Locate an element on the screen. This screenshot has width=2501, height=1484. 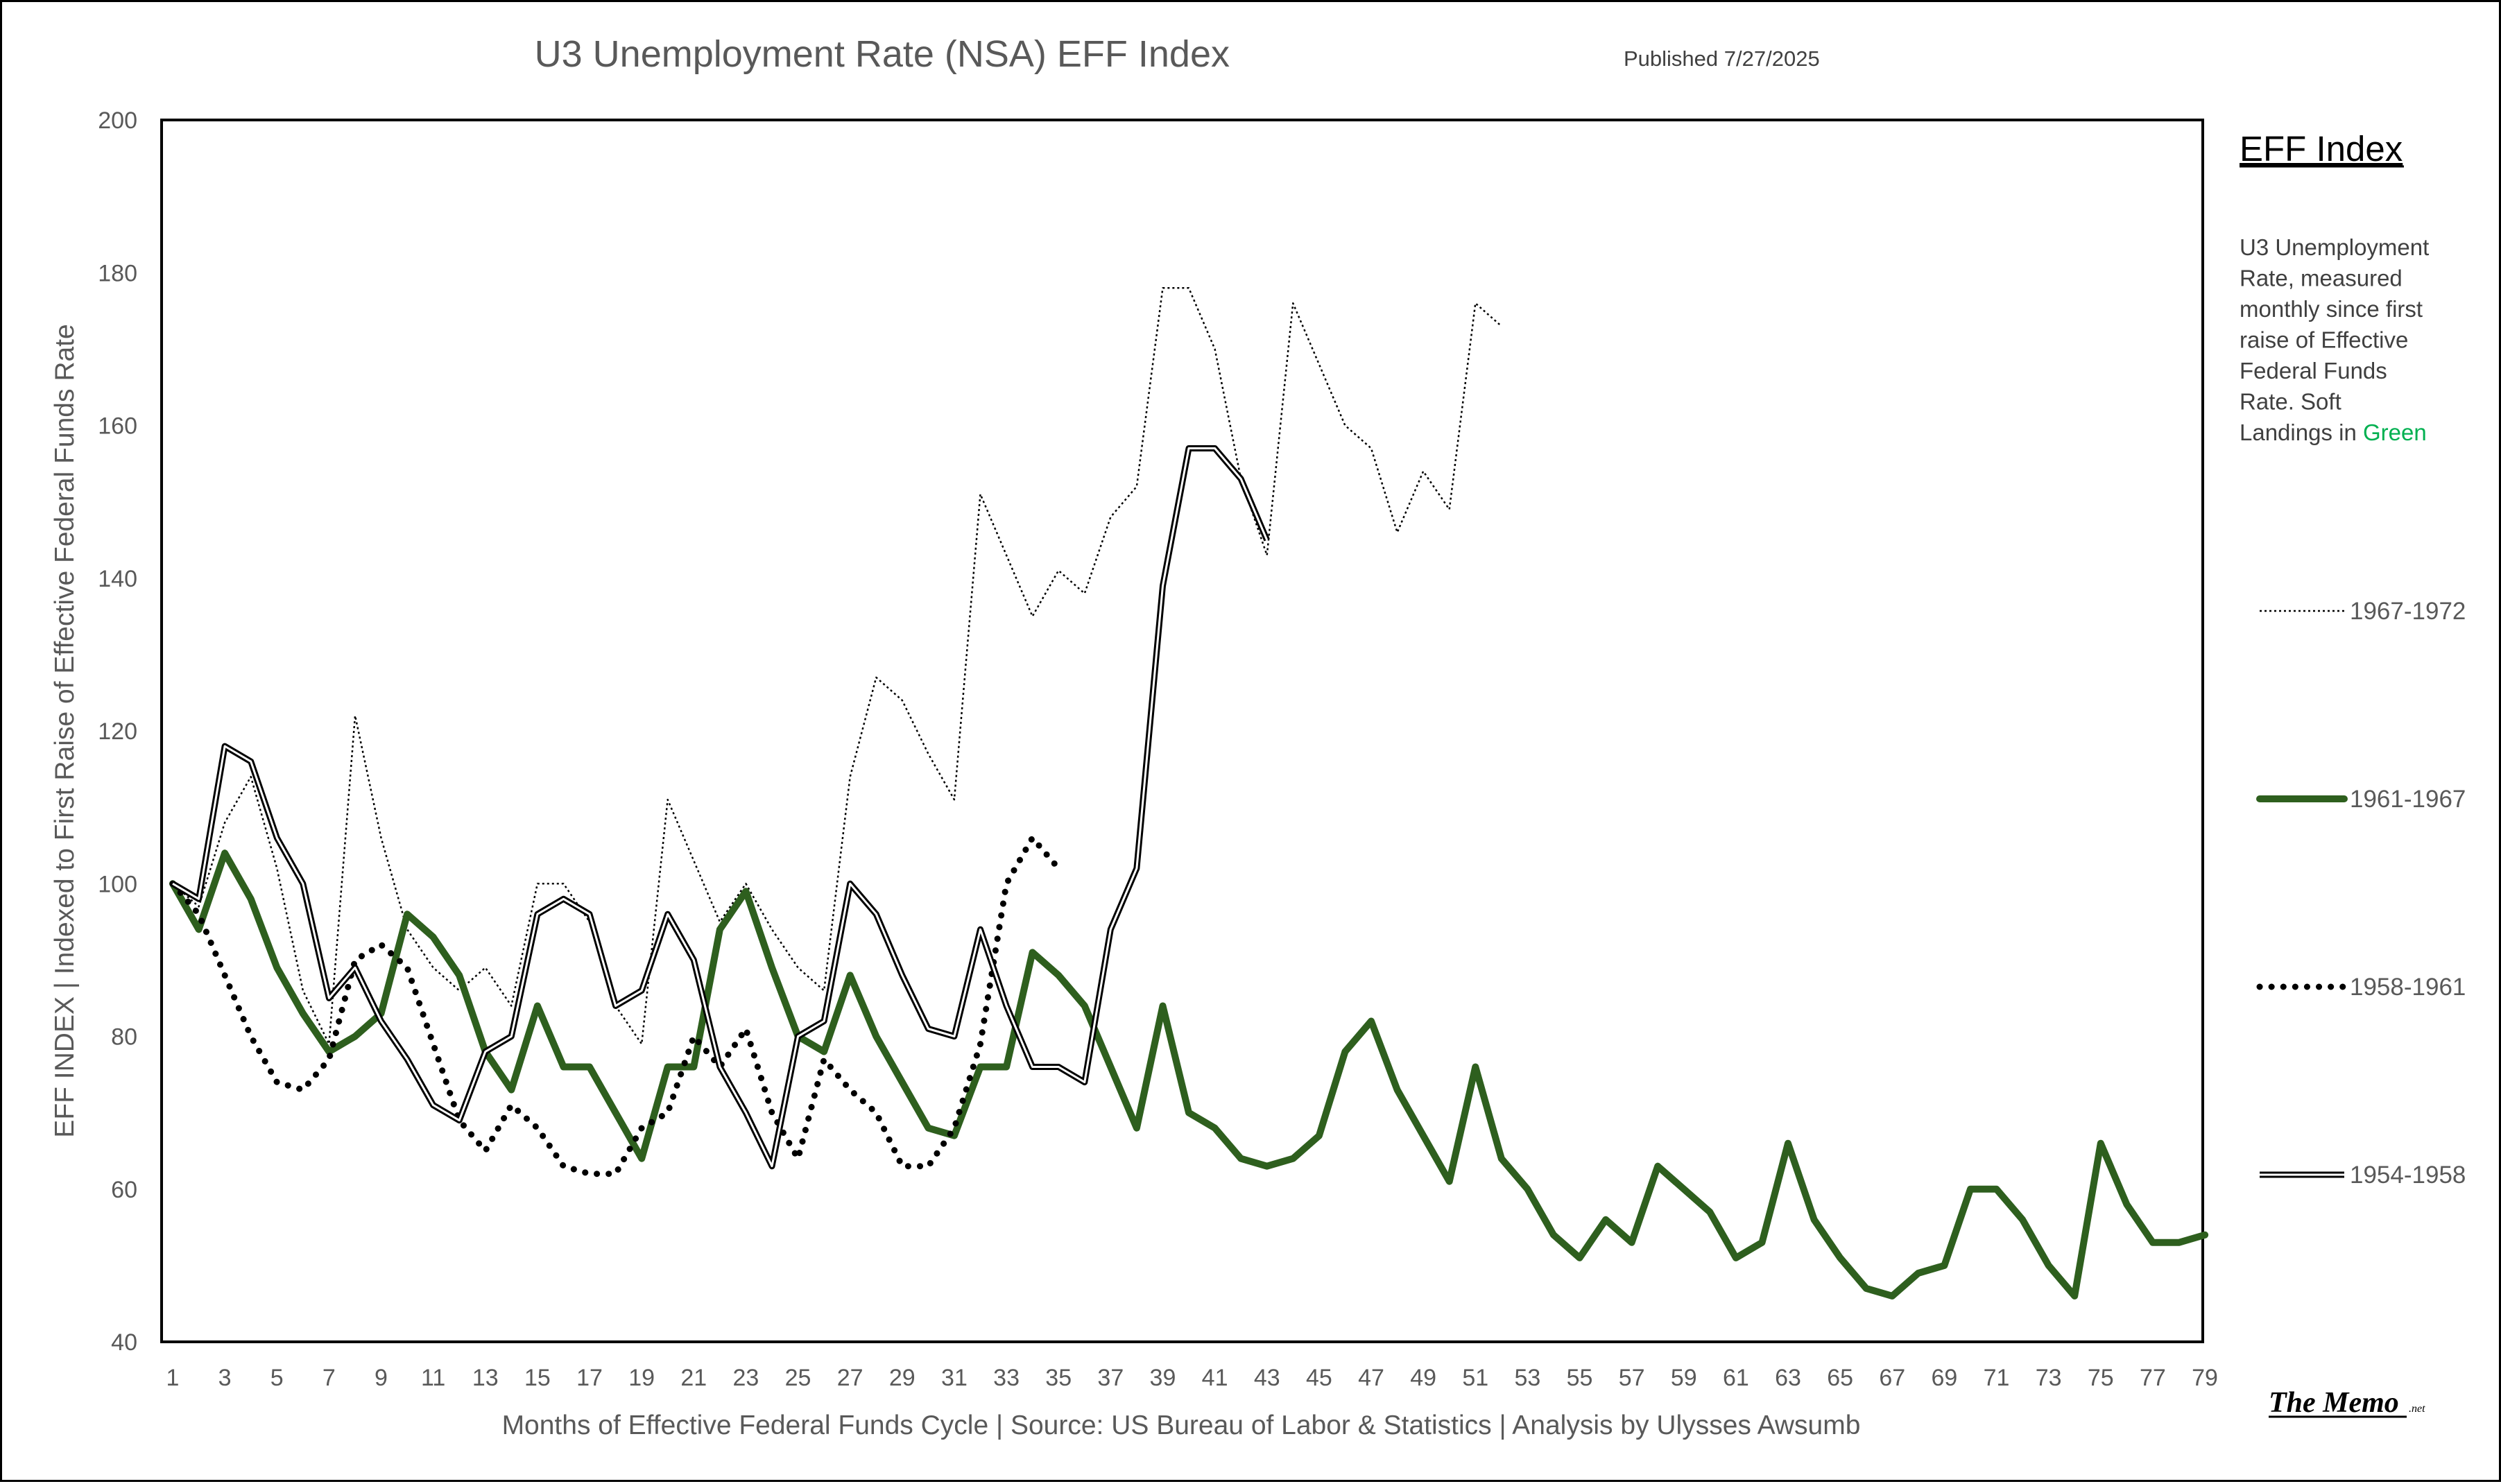
x-tick-label: 45 is located at coordinates (1319, 1378).